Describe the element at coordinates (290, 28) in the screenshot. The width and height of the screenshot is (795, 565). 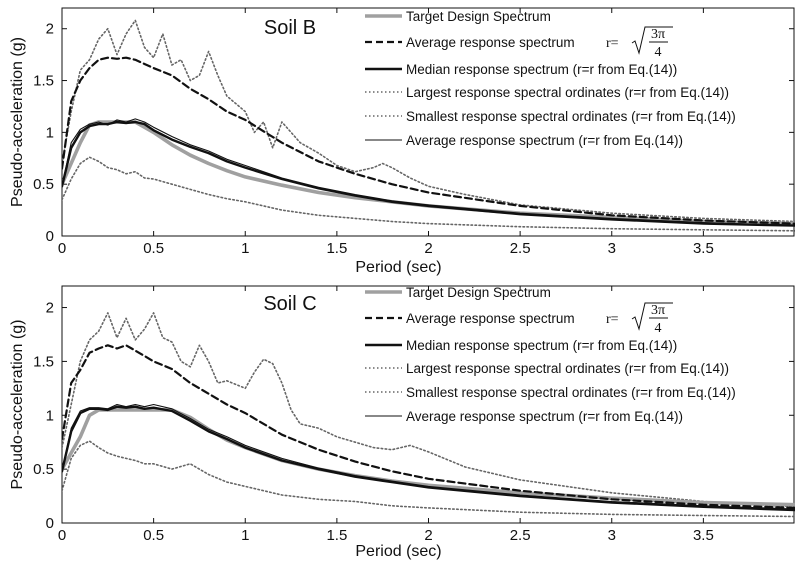
I see `panel-title: Soil B` at that location.